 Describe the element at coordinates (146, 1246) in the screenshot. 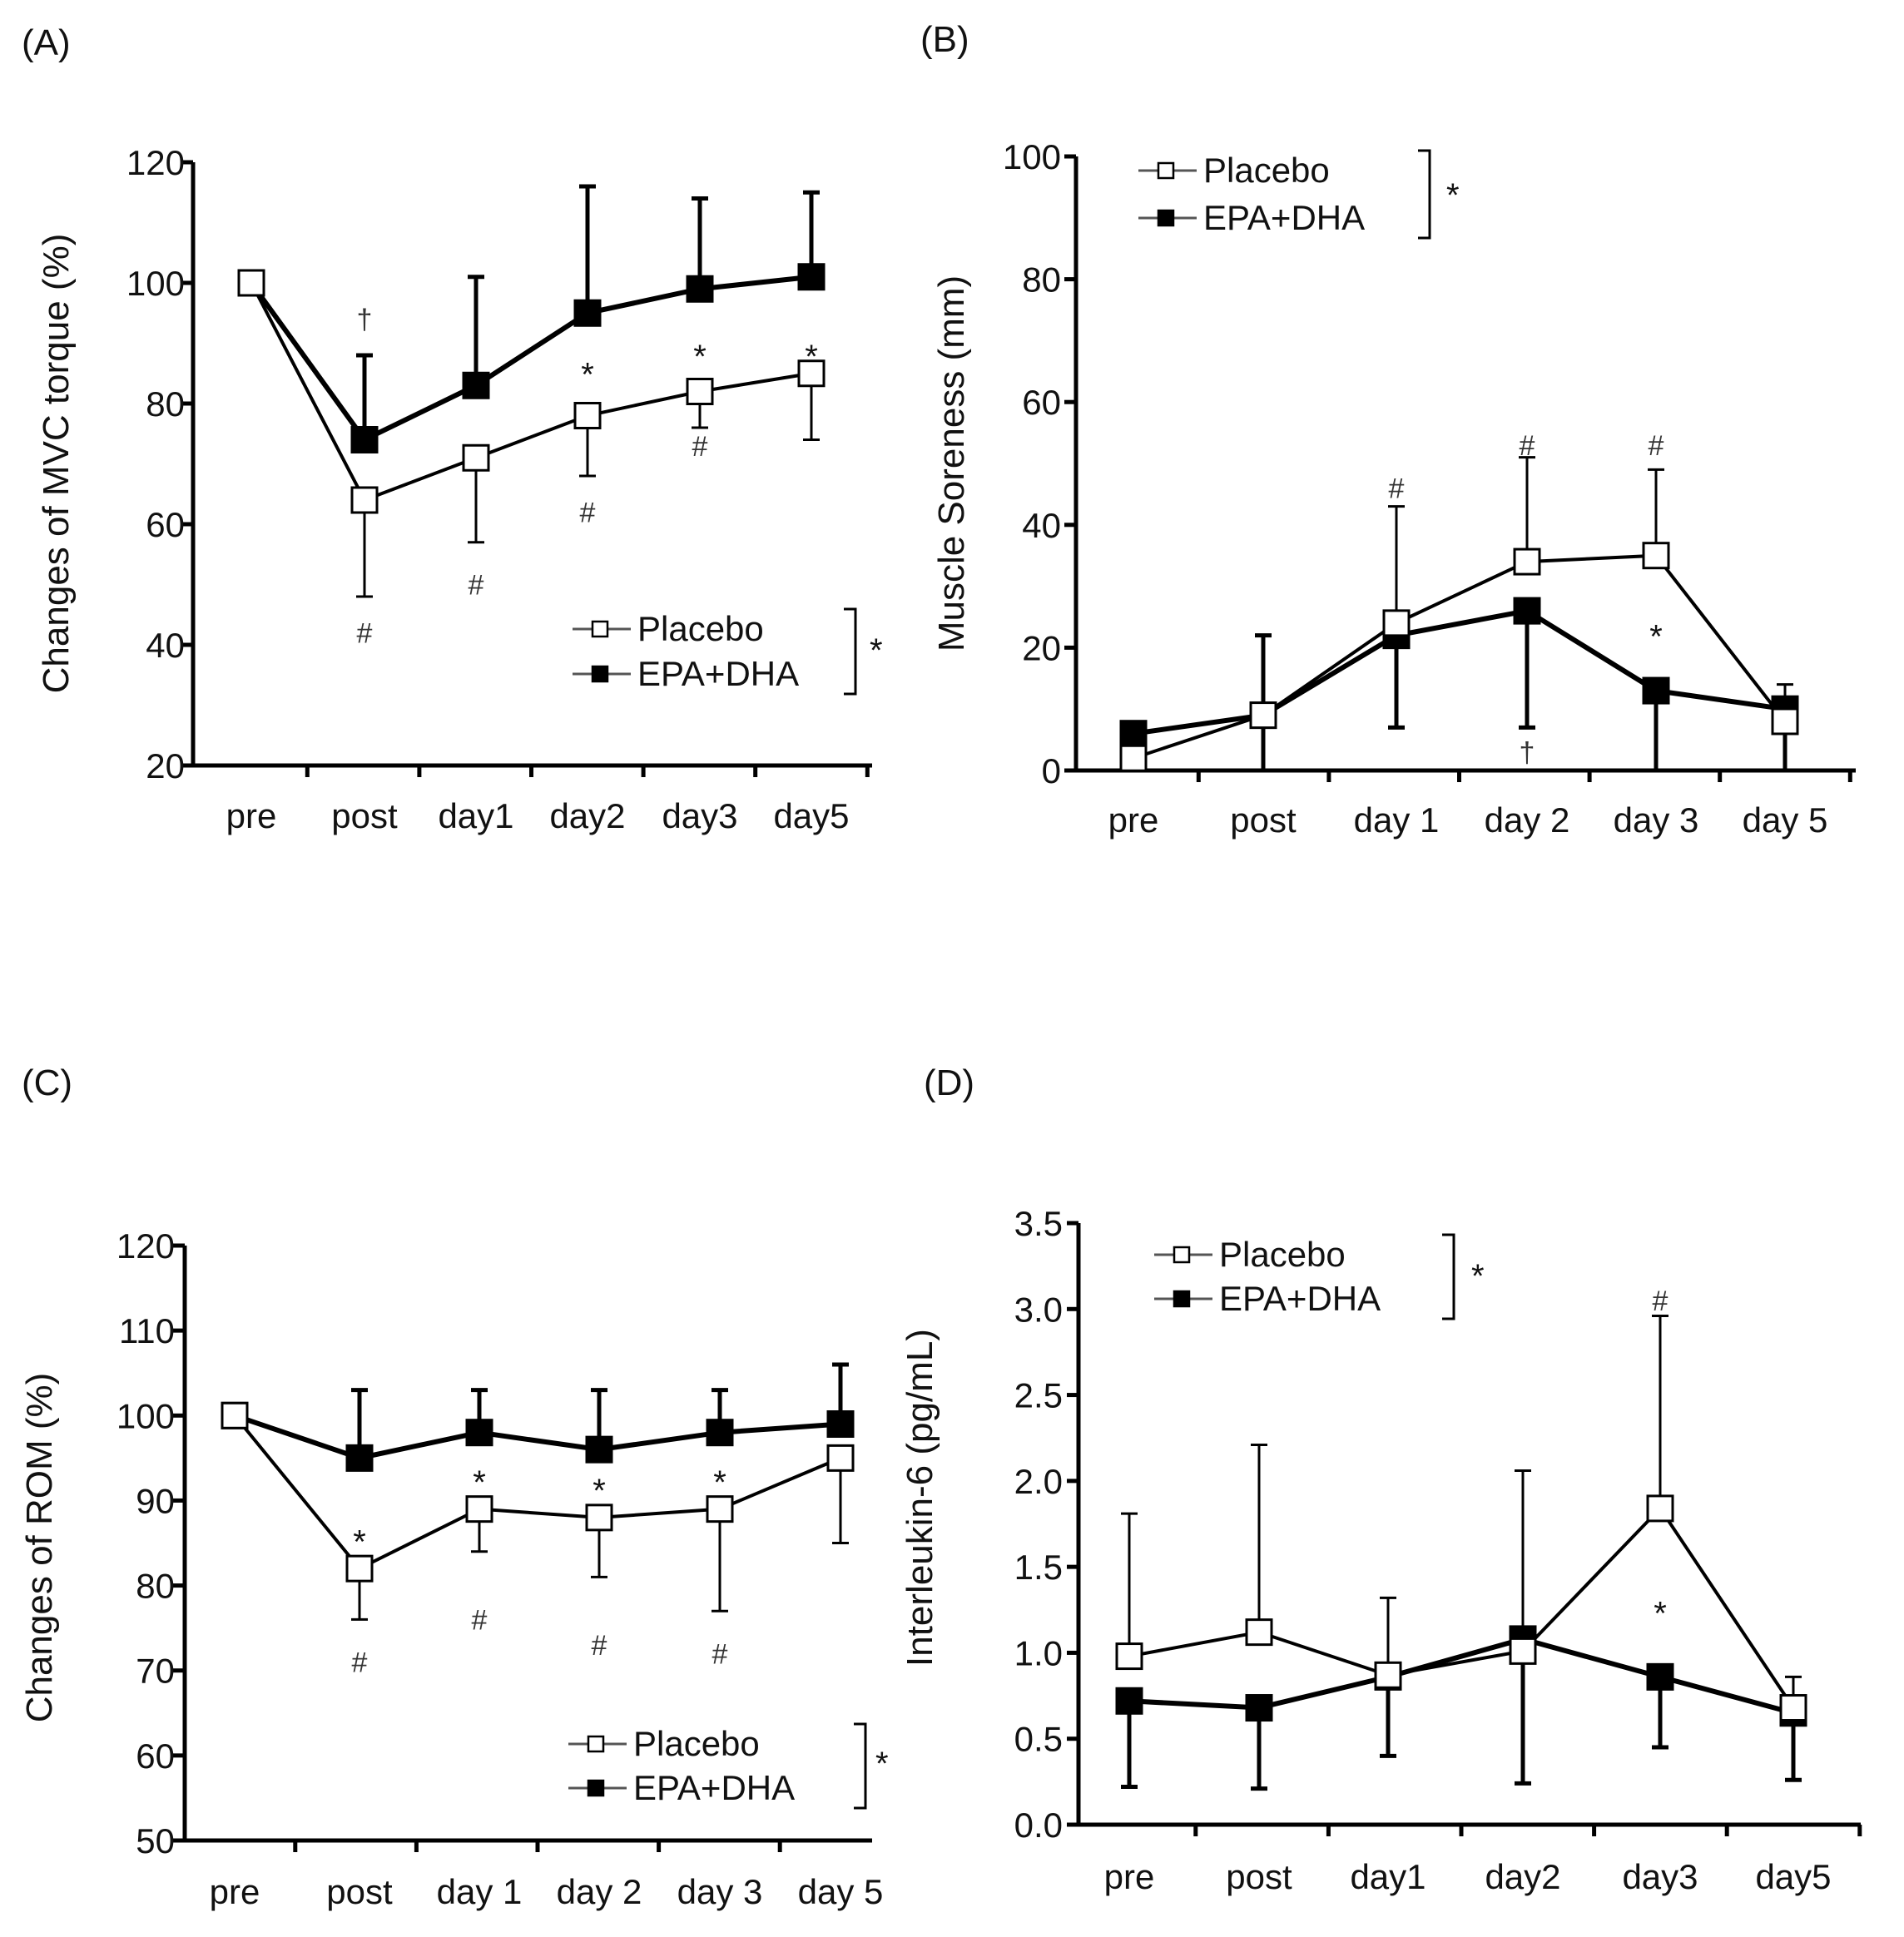

I see `y-tick-label: 120` at that location.